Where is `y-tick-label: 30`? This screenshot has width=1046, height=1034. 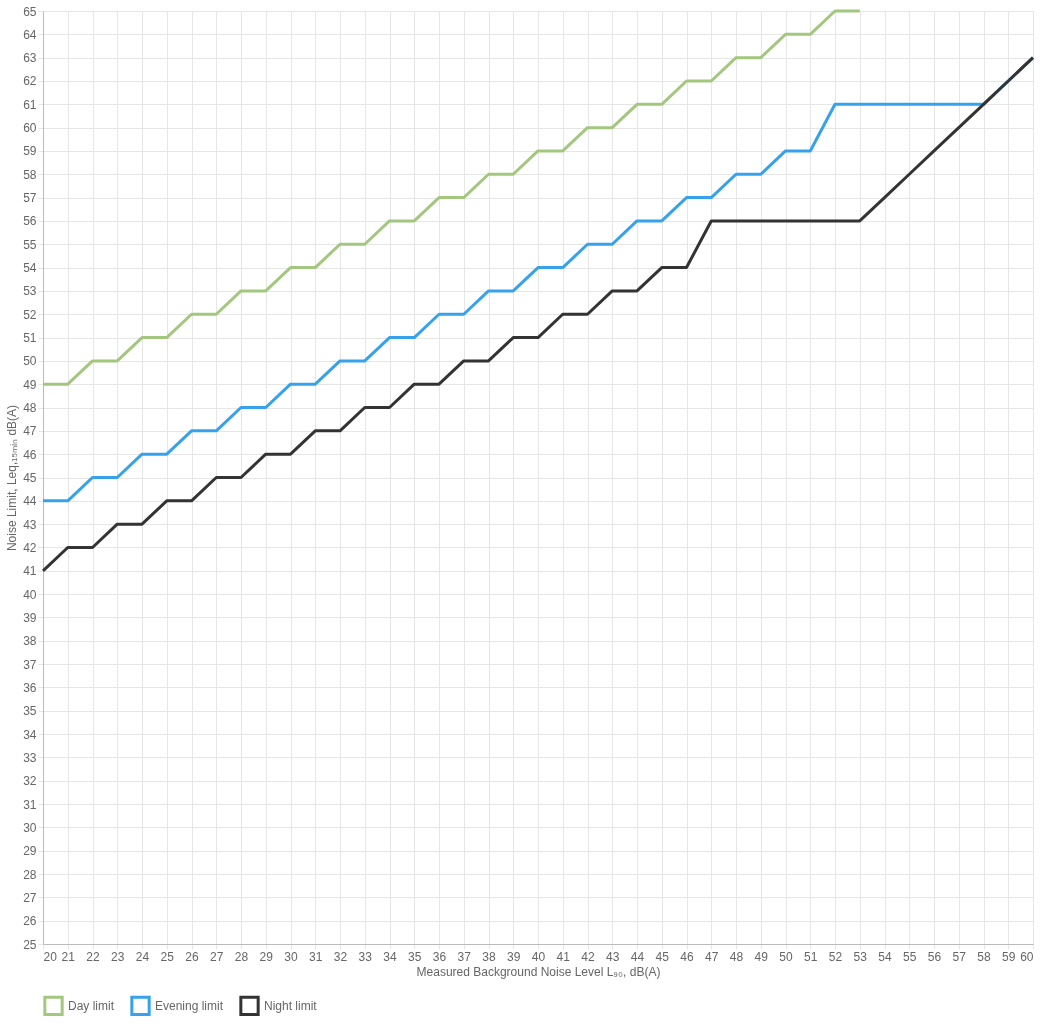
y-tick-label: 30 is located at coordinates (30, 827).